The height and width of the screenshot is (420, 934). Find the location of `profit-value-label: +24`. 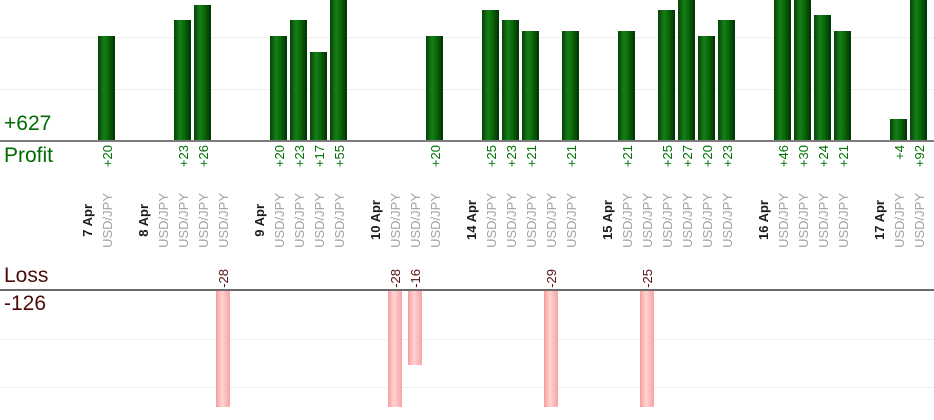

profit-value-label: +24 is located at coordinates (823, 168).